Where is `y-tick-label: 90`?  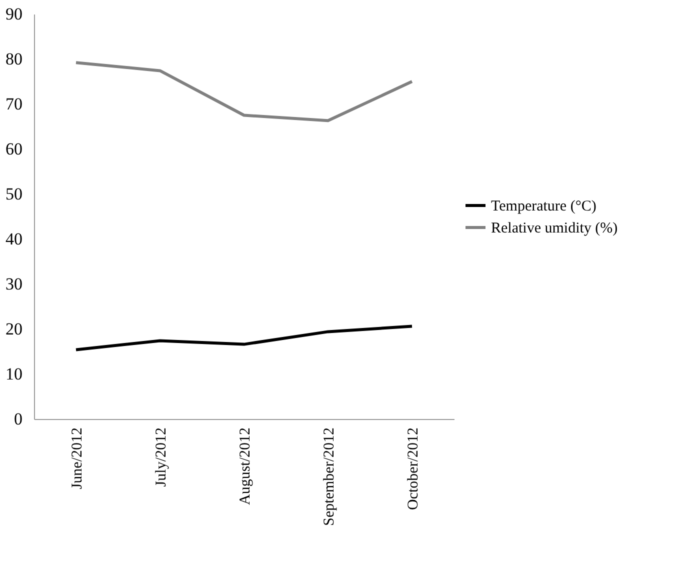
y-tick-label: 90 is located at coordinates (14, 14).